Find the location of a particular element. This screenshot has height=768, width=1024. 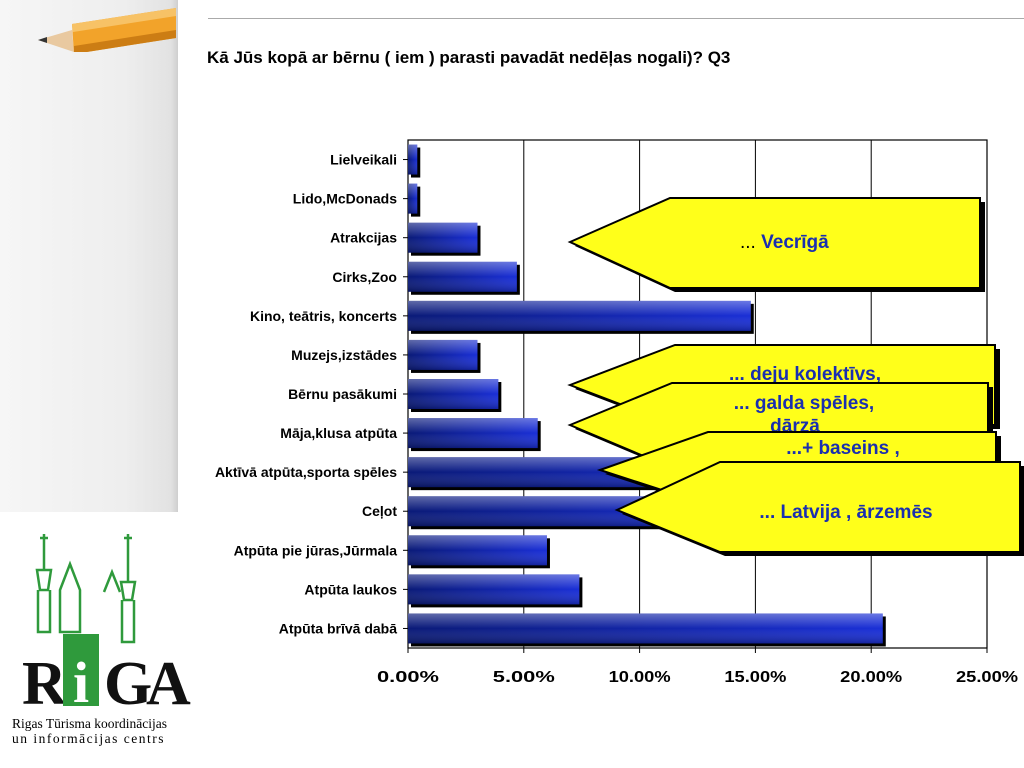

logo-letter-i: i is located at coordinates (81, 681).